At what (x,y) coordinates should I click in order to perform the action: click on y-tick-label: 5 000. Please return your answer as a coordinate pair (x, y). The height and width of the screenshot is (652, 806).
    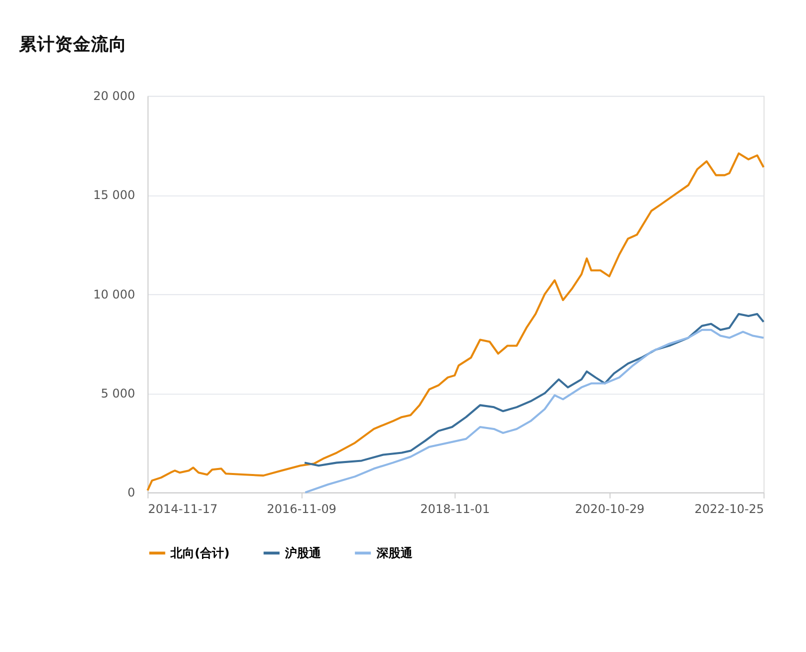
    Looking at the image, I should click on (118, 393).